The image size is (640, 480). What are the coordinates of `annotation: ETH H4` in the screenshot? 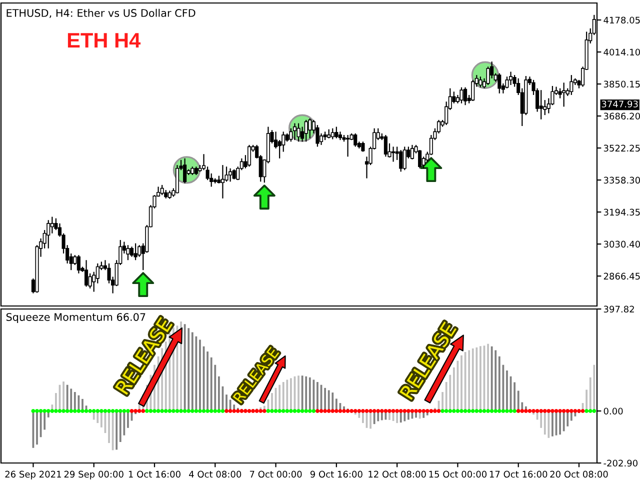 It's located at (104, 40).